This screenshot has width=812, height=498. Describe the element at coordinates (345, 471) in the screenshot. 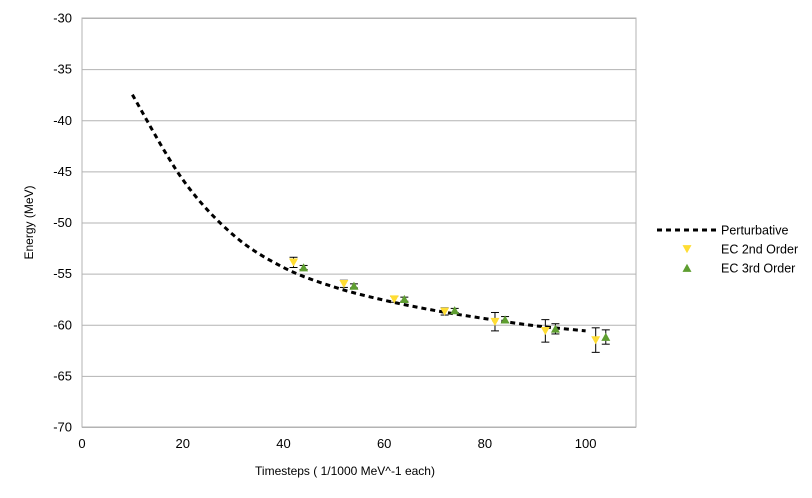

I see `x-axis-title: Timesteps ( 1/1000 MeV^-1 each)` at that location.